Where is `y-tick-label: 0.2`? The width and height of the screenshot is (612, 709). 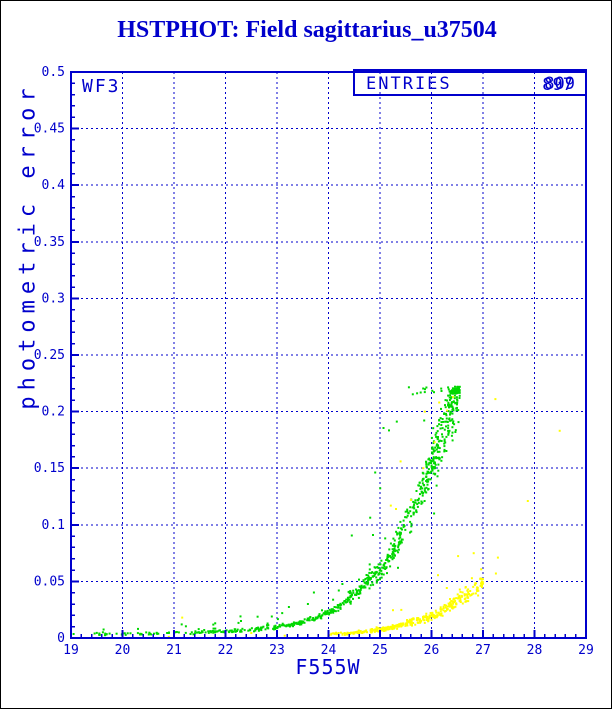
y-tick-label: 0.2 is located at coordinates (53, 412).